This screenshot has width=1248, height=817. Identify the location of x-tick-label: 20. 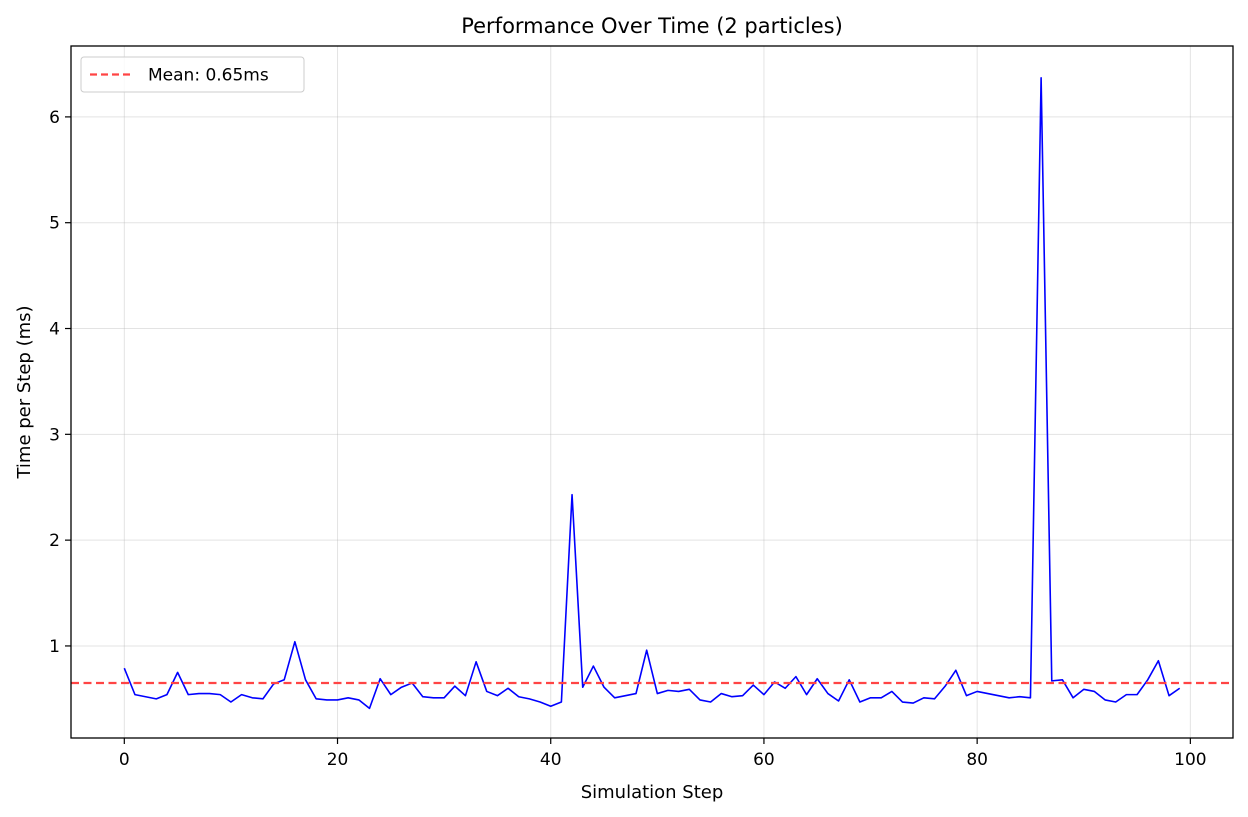
(338, 760).